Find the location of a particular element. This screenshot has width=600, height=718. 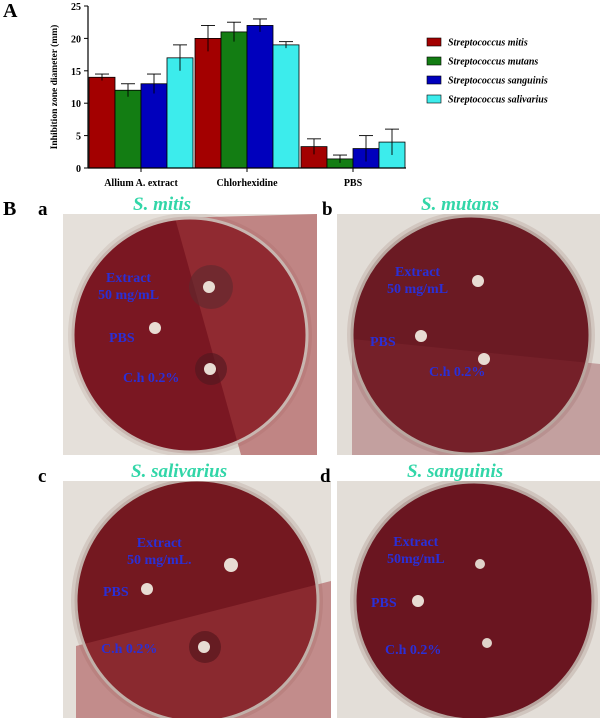

plate-c-photo: Extract 50 mg/mL. PBS C.h 0.2% is located at coordinates (197, 599).